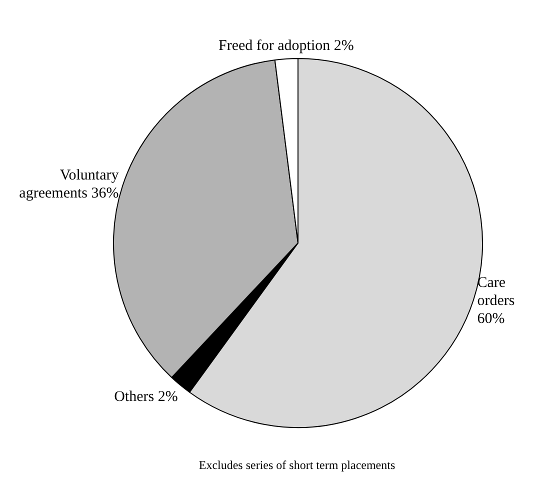  I want to click on text: Excludes series of short term placements, so click(297, 465).